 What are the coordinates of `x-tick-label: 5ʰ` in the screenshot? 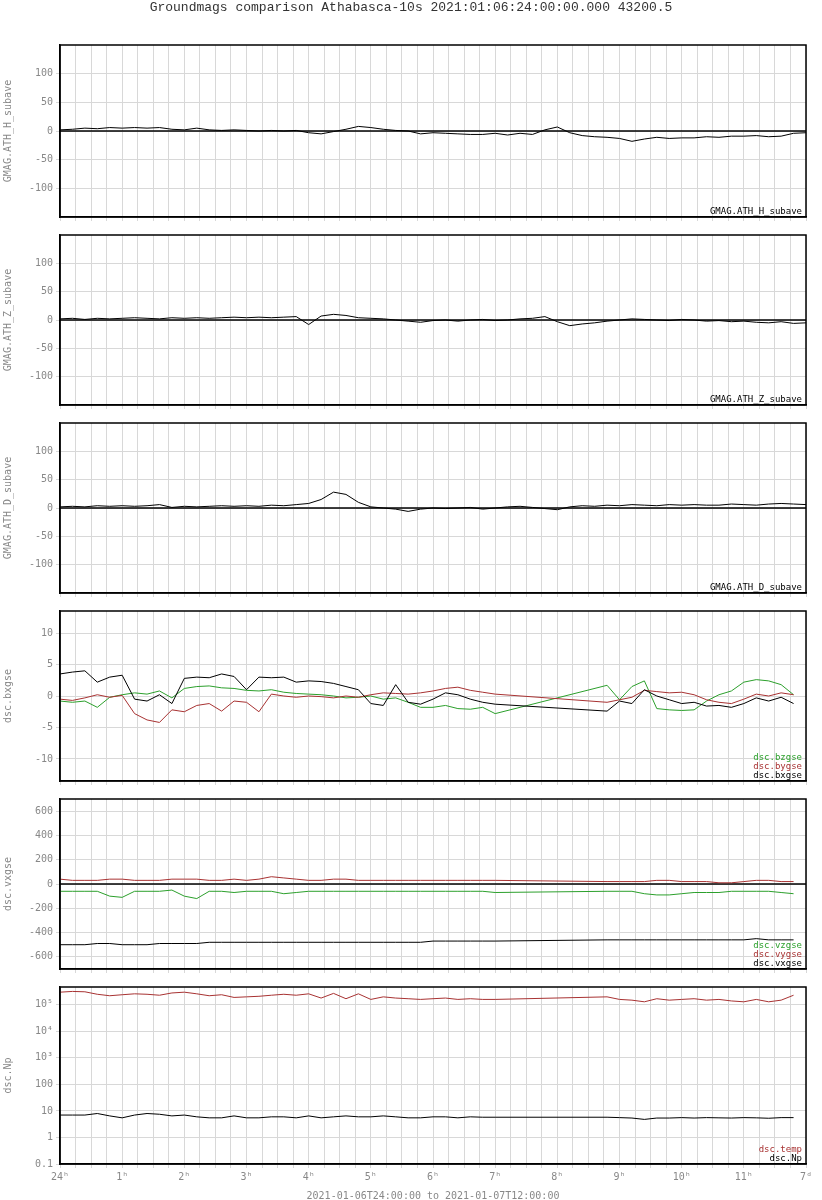 It's located at (370, 1176).